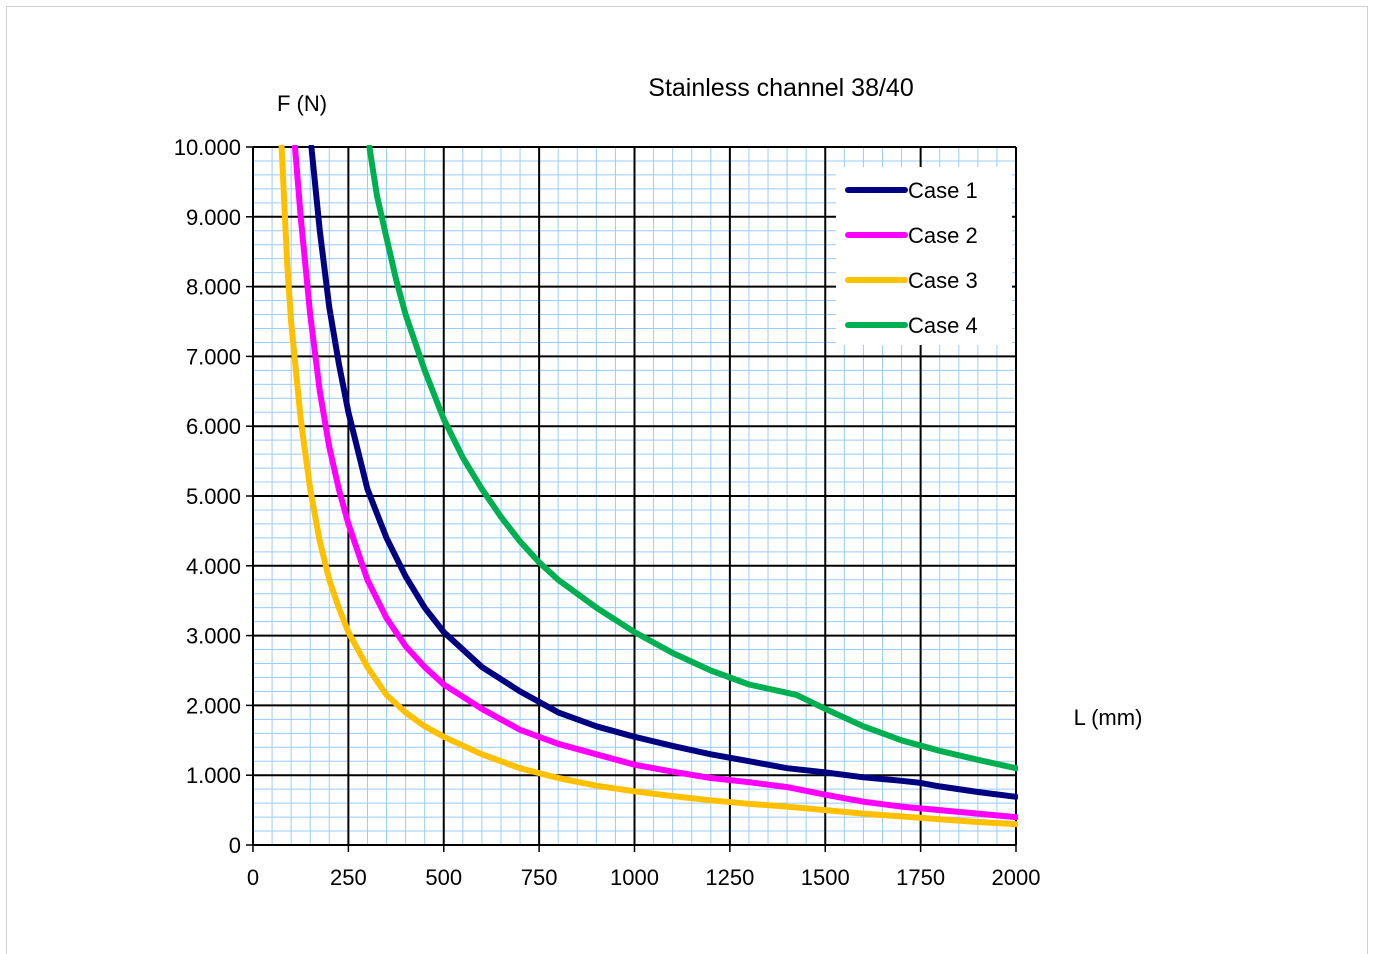 This screenshot has height=954, width=1375. Describe the element at coordinates (213, 356) in the screenshot. I see `y-tick-label: 7.000` at that location.